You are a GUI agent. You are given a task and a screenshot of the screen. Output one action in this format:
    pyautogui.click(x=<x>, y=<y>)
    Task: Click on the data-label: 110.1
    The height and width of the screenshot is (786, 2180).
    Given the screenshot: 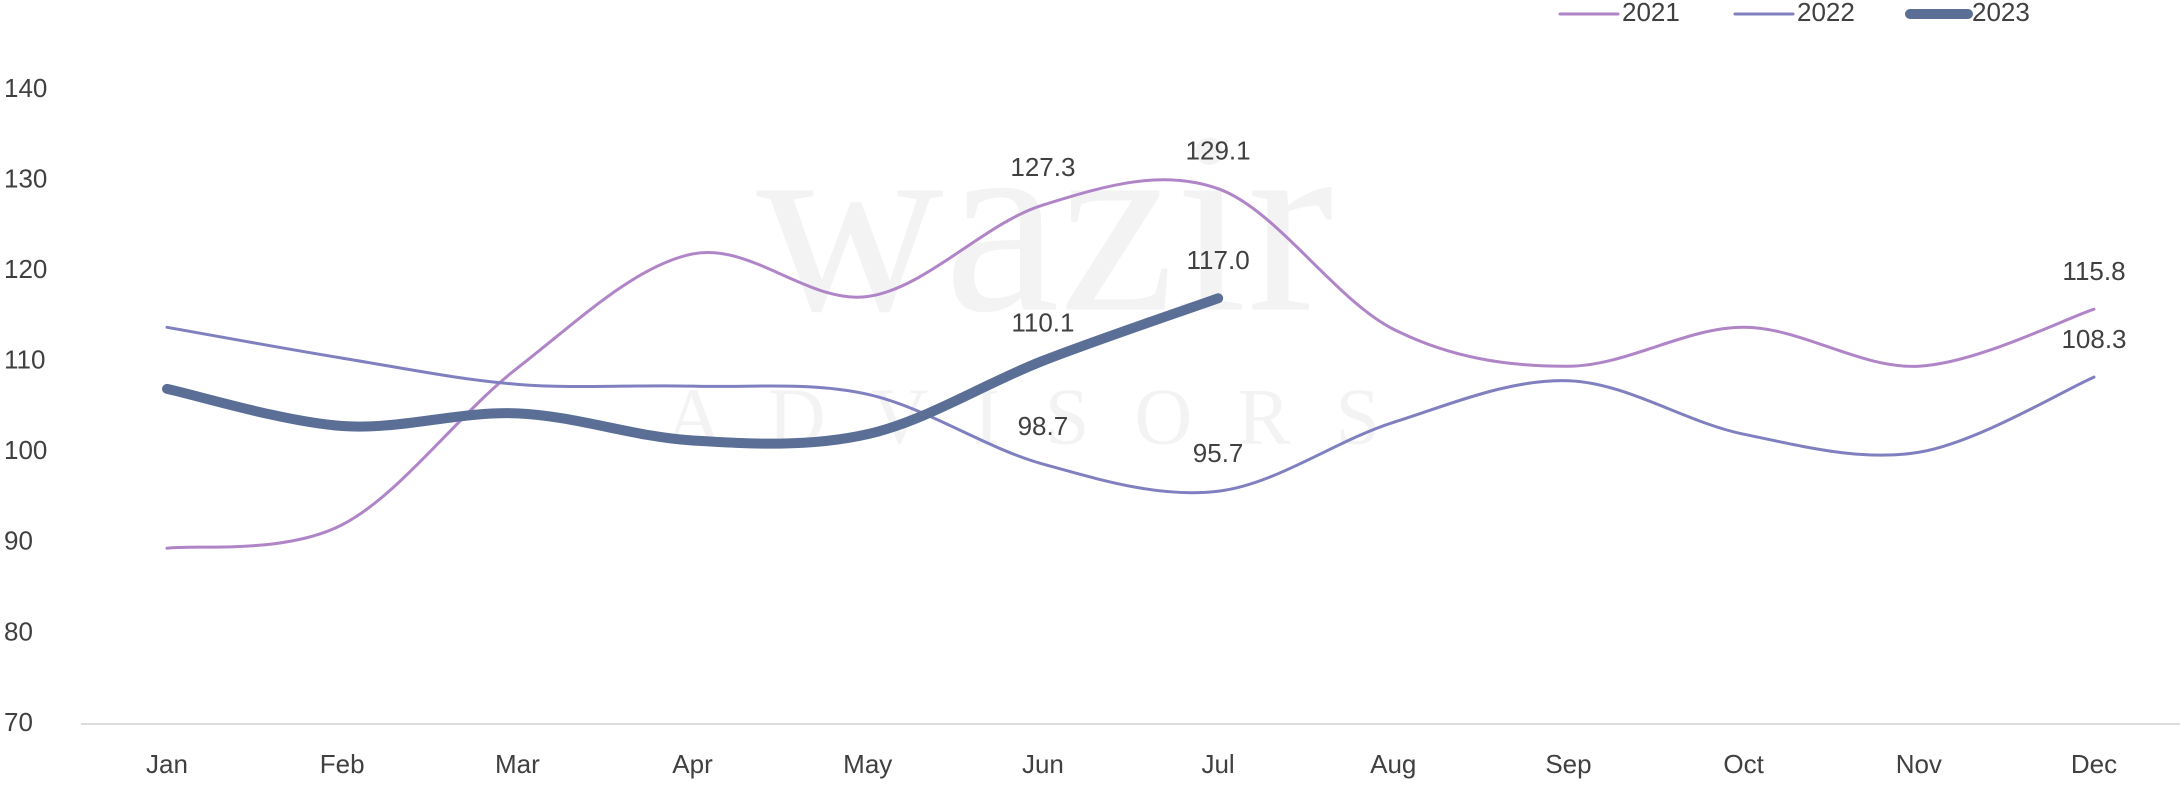 What is the action you would take?
    pyautogui.click(x=1042, y=323)
    